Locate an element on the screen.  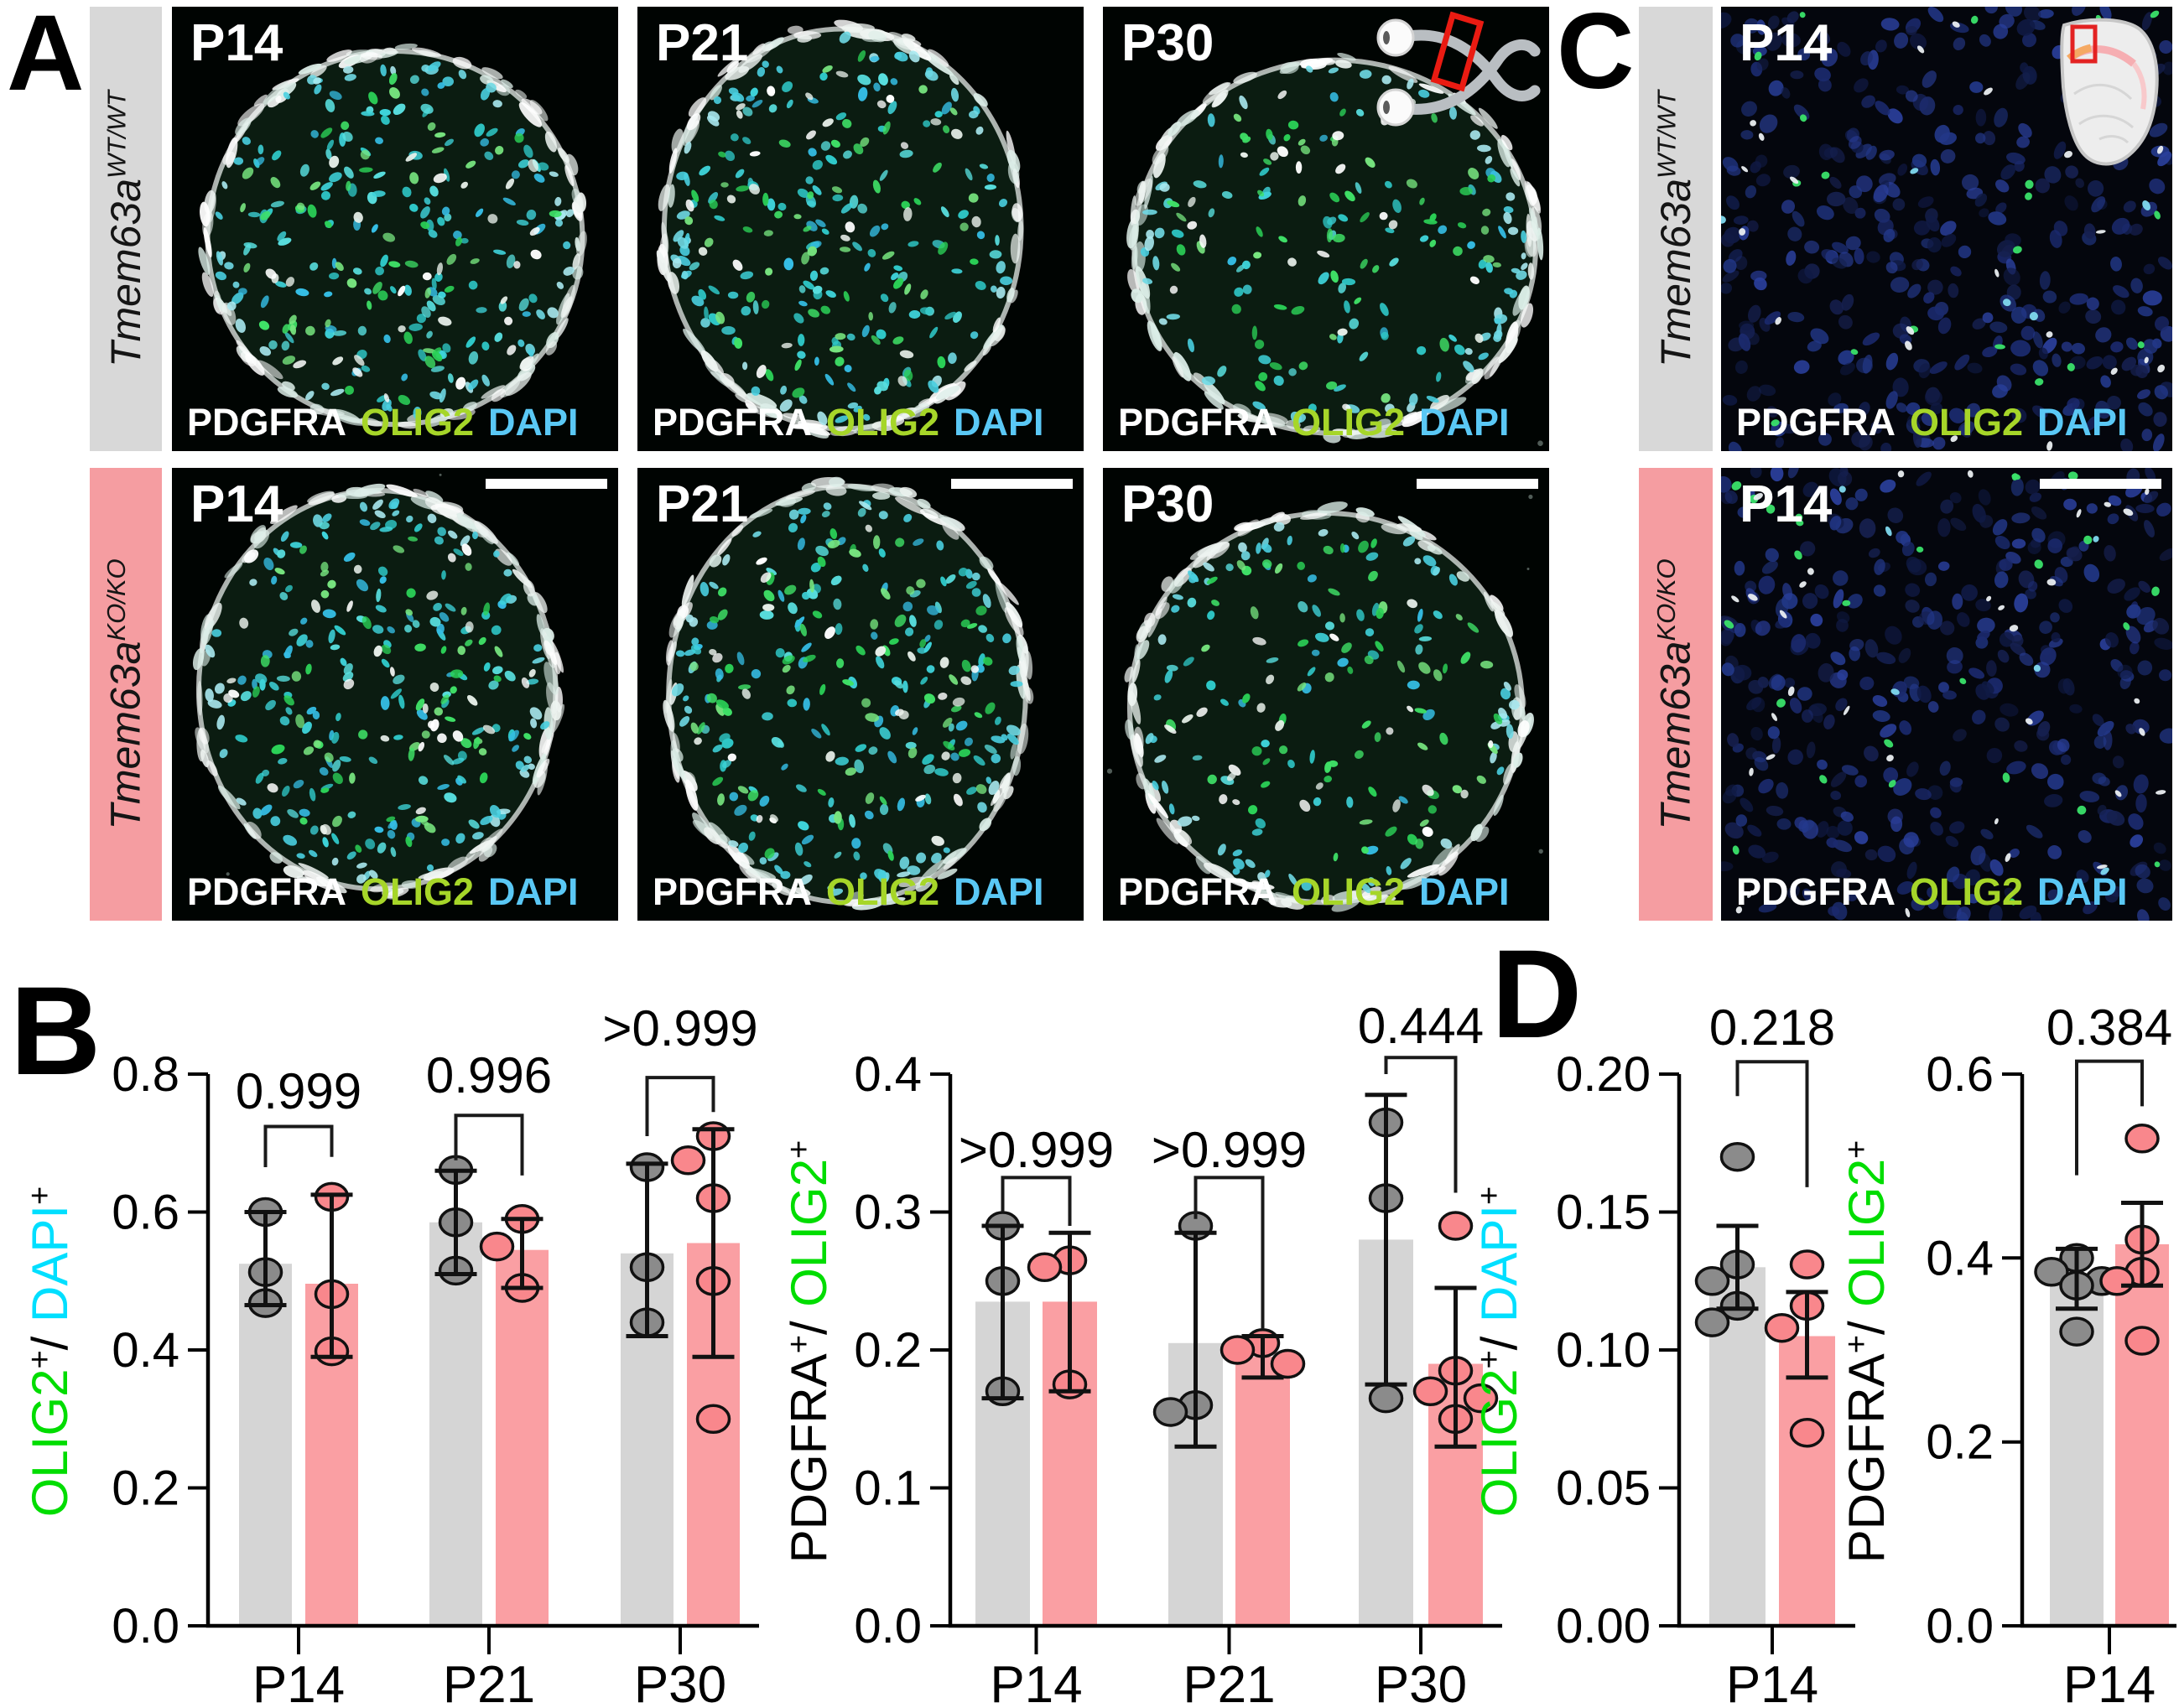
y-tick-label: 0.15 is located at coordinates (1603, 1213).